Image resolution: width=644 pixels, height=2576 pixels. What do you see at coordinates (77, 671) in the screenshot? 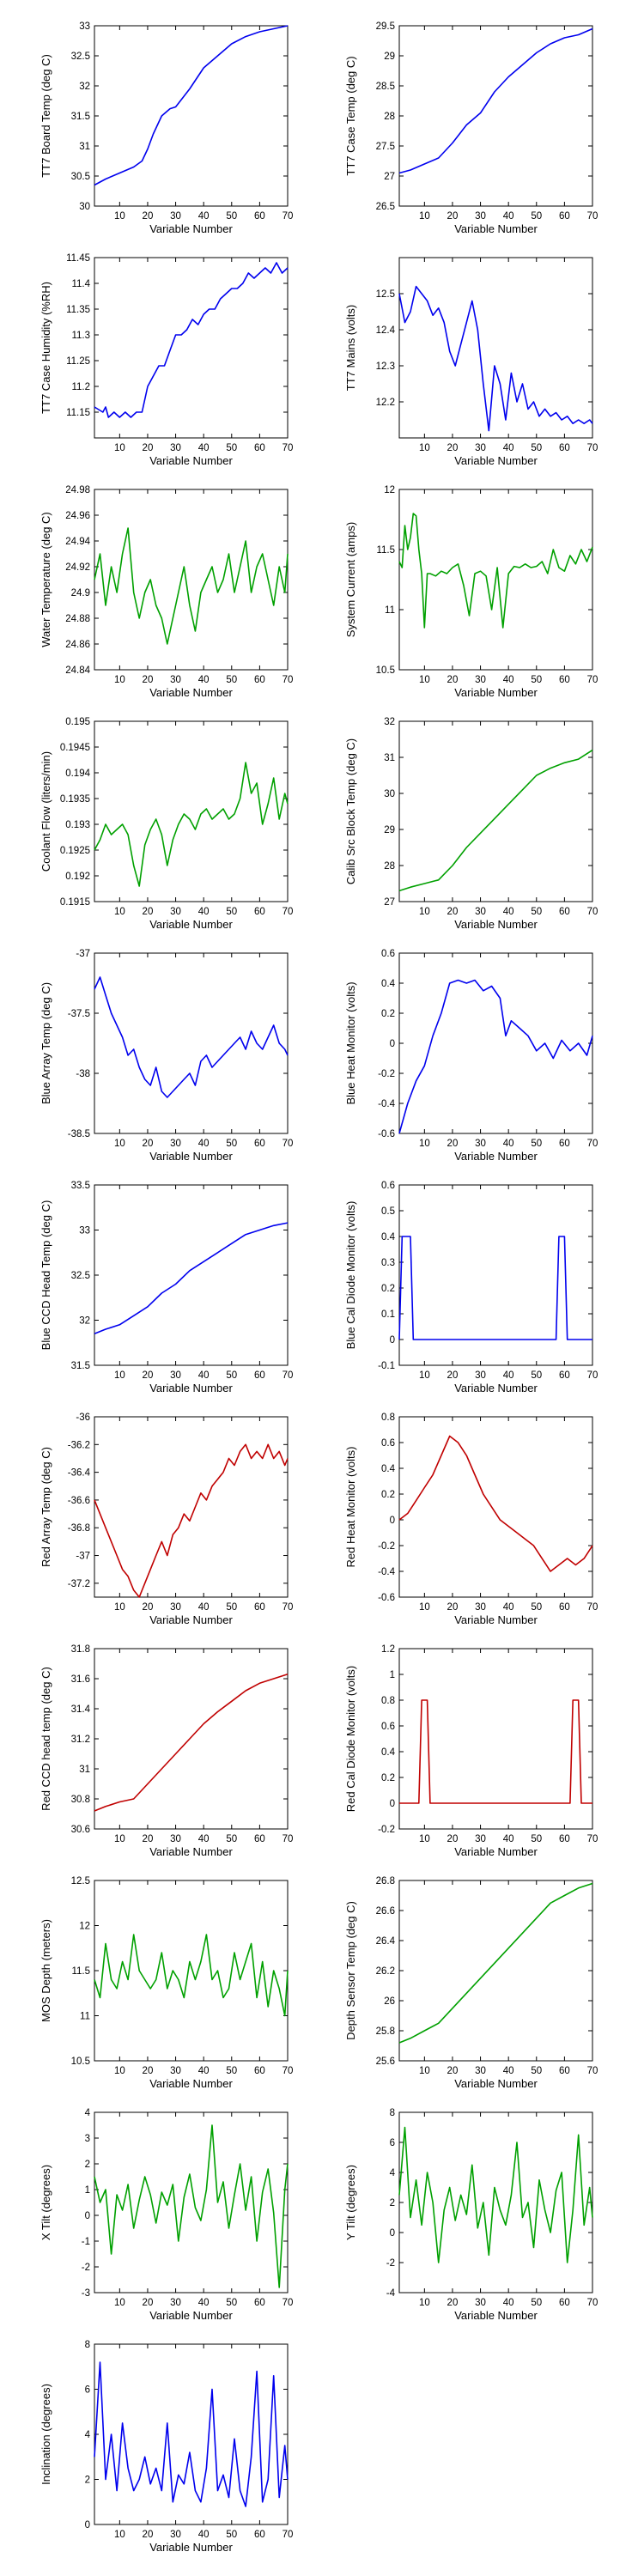
I see `y-tick-label: 24.84` at bounding box center [77, 671].